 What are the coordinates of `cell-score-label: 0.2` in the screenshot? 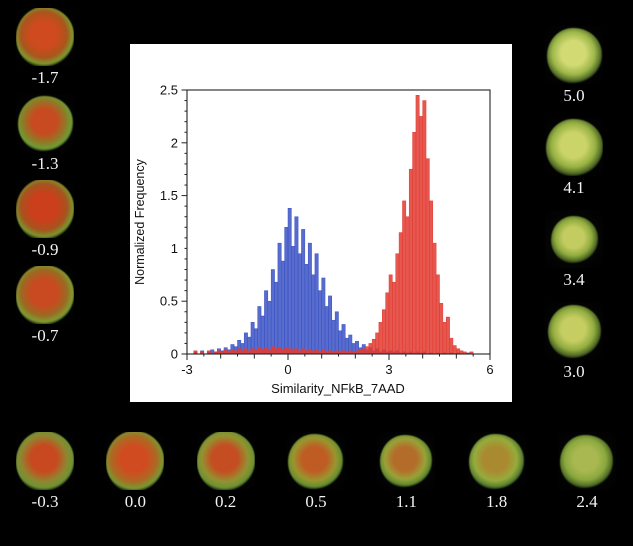 It's located at (226, 501).